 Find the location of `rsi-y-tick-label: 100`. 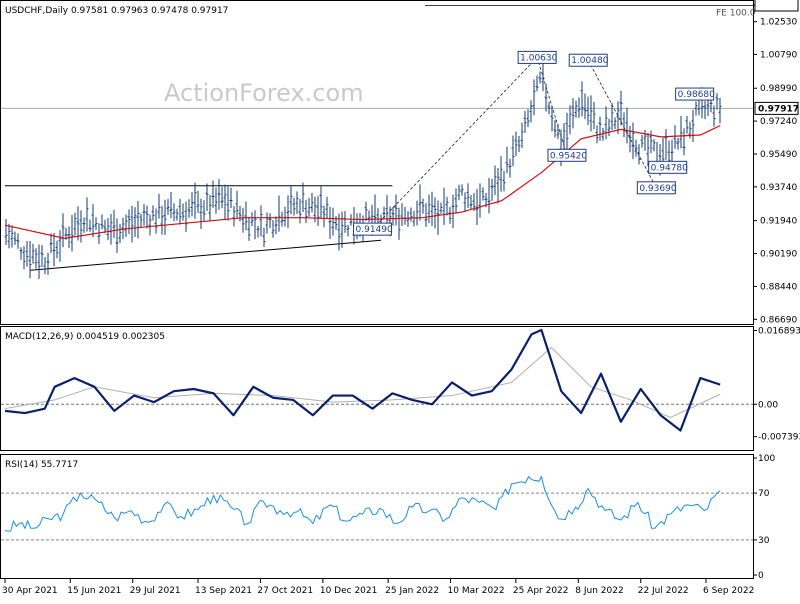

rsi-y-tick-label: 100 is located at coordinates (766, 459).